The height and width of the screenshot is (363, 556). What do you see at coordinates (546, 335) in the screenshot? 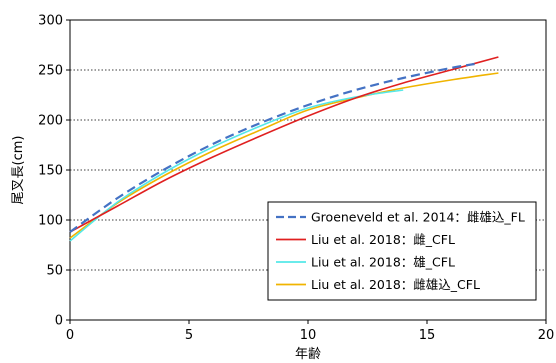
I see `x-tick-label: 20` at bounding box center [546, 335].